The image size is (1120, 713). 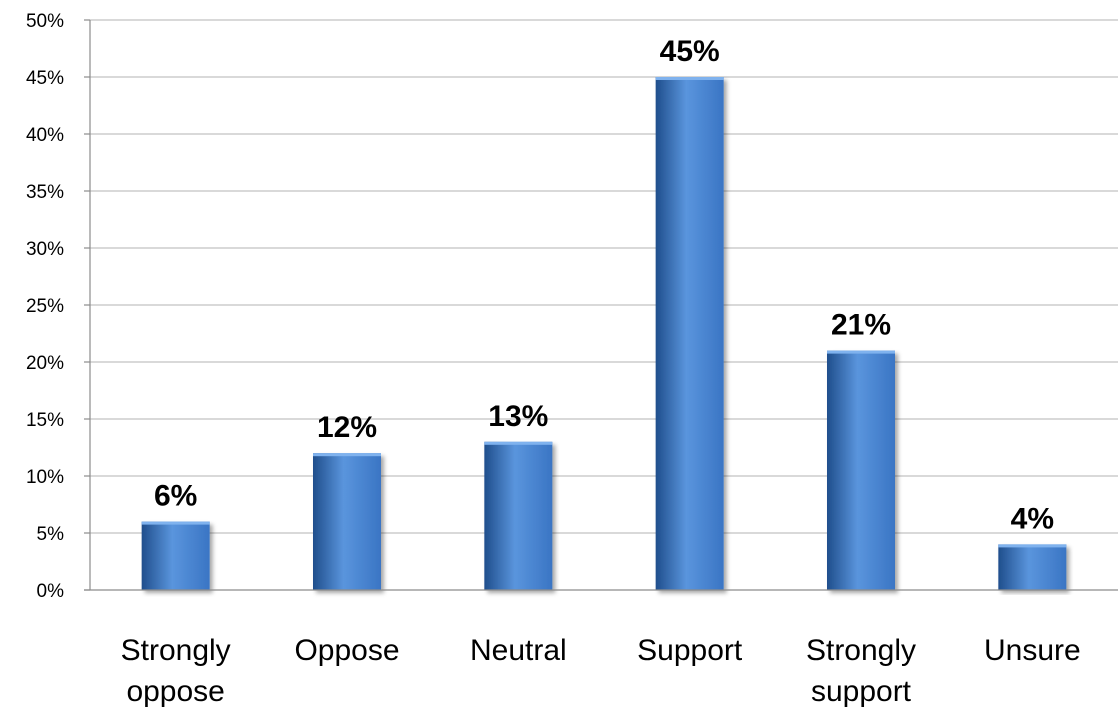 What do you see at coordinates (176, 671) in the screenshot?
I see `category-label: Strongly oppose` at bounding box center [176, 671].